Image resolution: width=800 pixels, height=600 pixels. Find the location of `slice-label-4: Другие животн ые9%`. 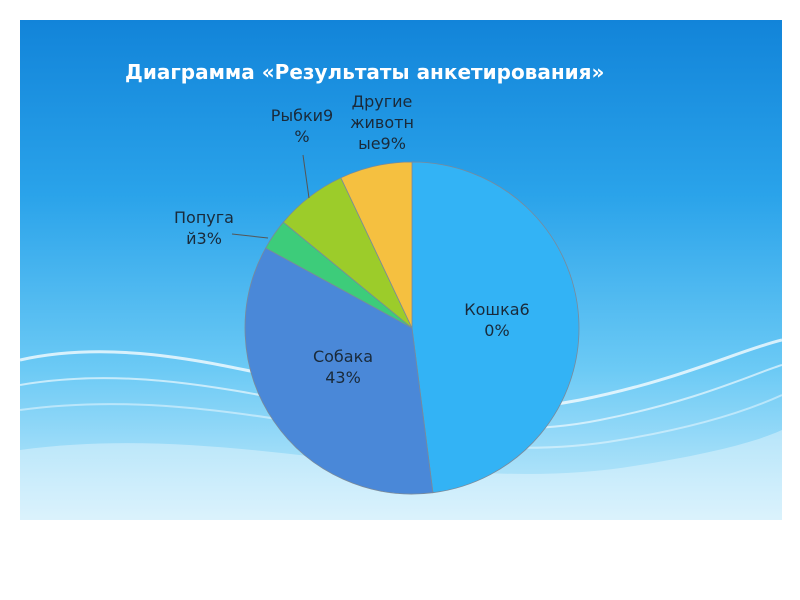

slice-label-4: Другие животн ые9% is located at coordinates (382, 122).